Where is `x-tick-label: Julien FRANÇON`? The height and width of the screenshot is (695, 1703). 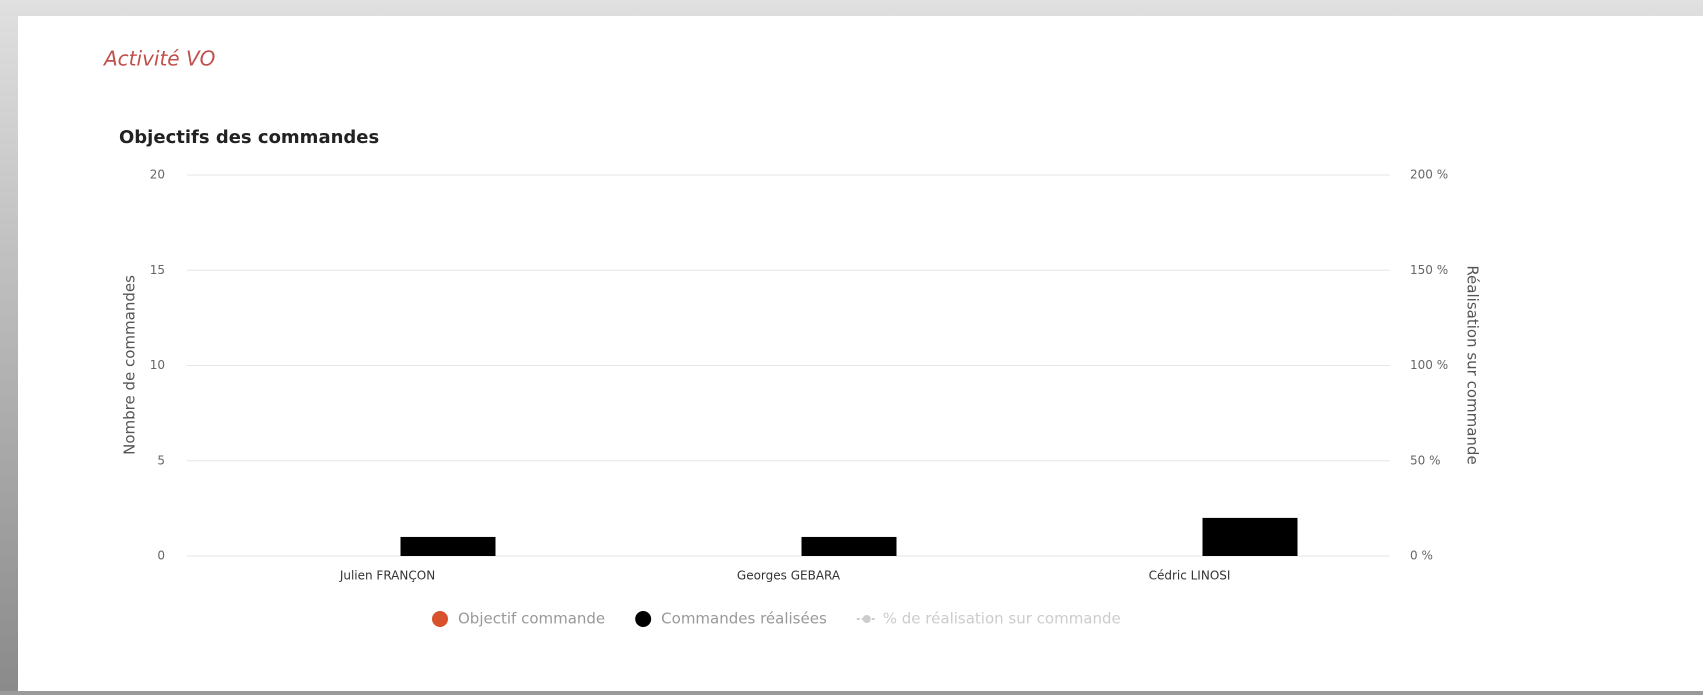 x-tick-label: Julien FRANÇON is located at coordinates (387, 576).